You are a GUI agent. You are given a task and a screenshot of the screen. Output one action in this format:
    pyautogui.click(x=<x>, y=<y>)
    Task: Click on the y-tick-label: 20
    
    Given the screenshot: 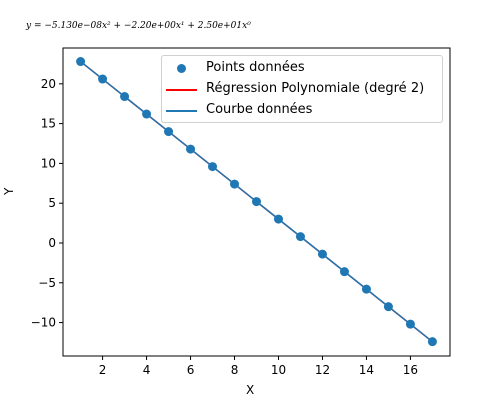 What is the action you would take?
    pyautogui.click(x=48, y=84)
    